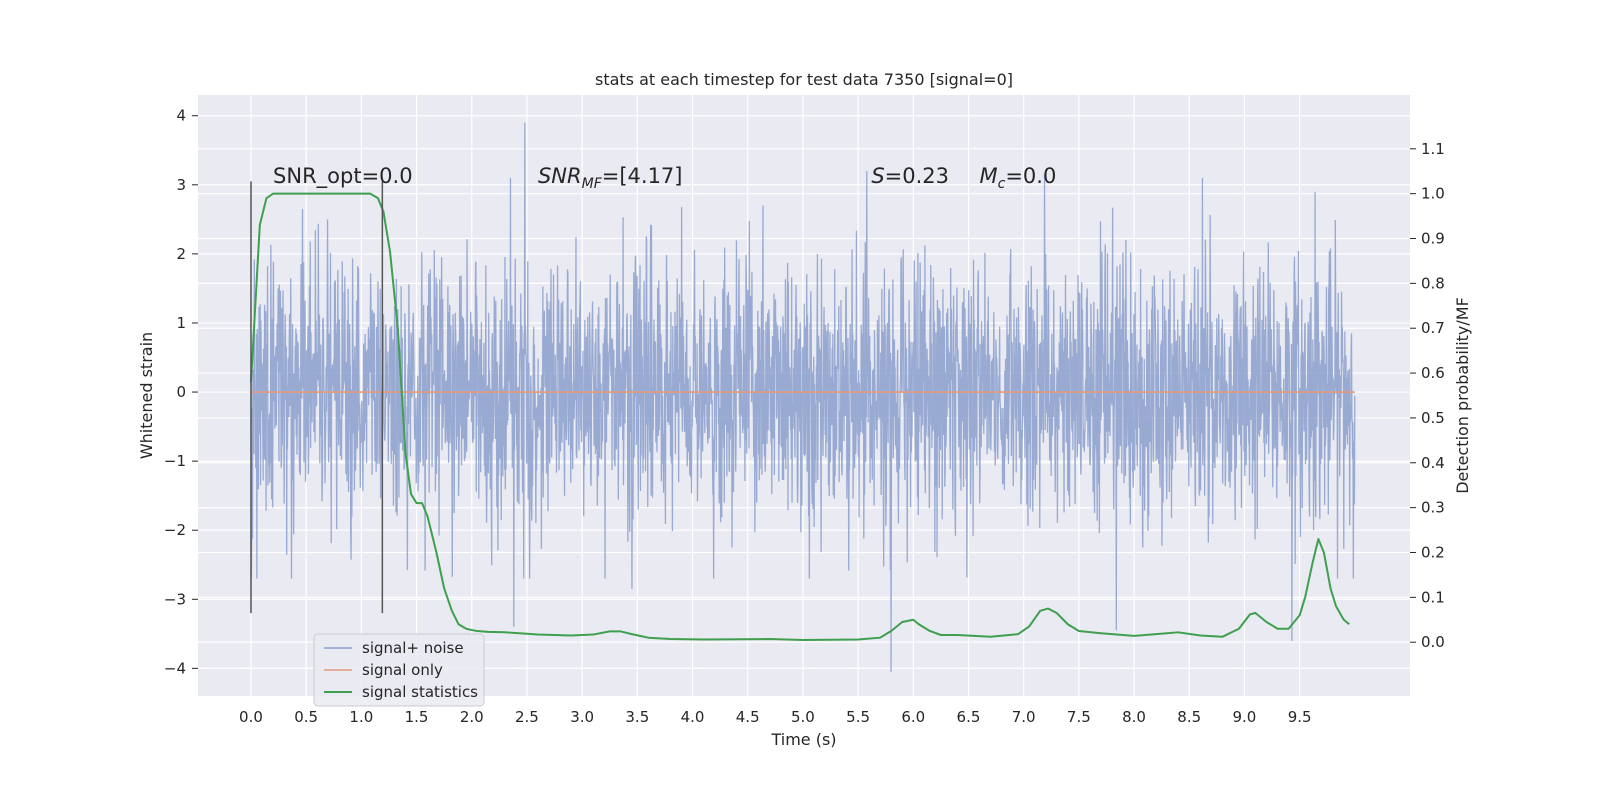 This screenshot has width=1600, height=800. I want to click on y-axis-label: Whitened strain, so click(146, 395).